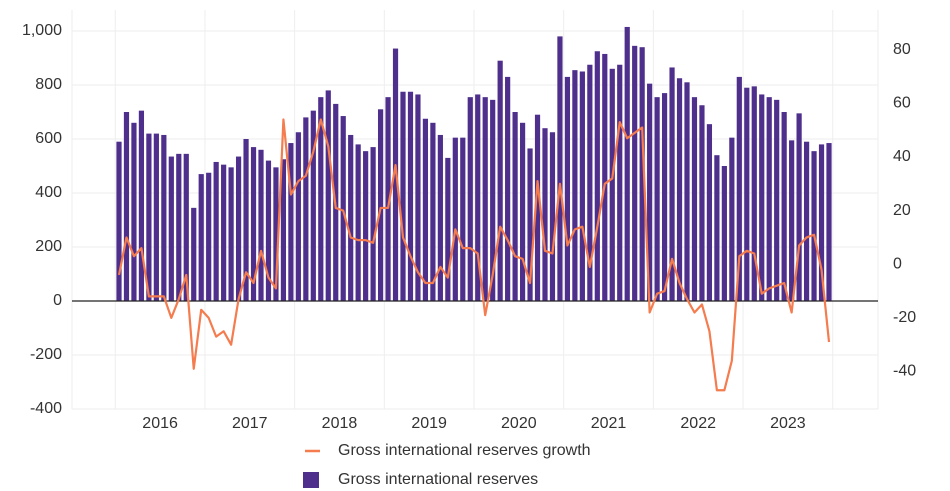 The width and height of the screenshot is (950, 491). Describe the element at coordinates (904, 317) in the screenshot. I see `y2-tick-label: -20` at that location.